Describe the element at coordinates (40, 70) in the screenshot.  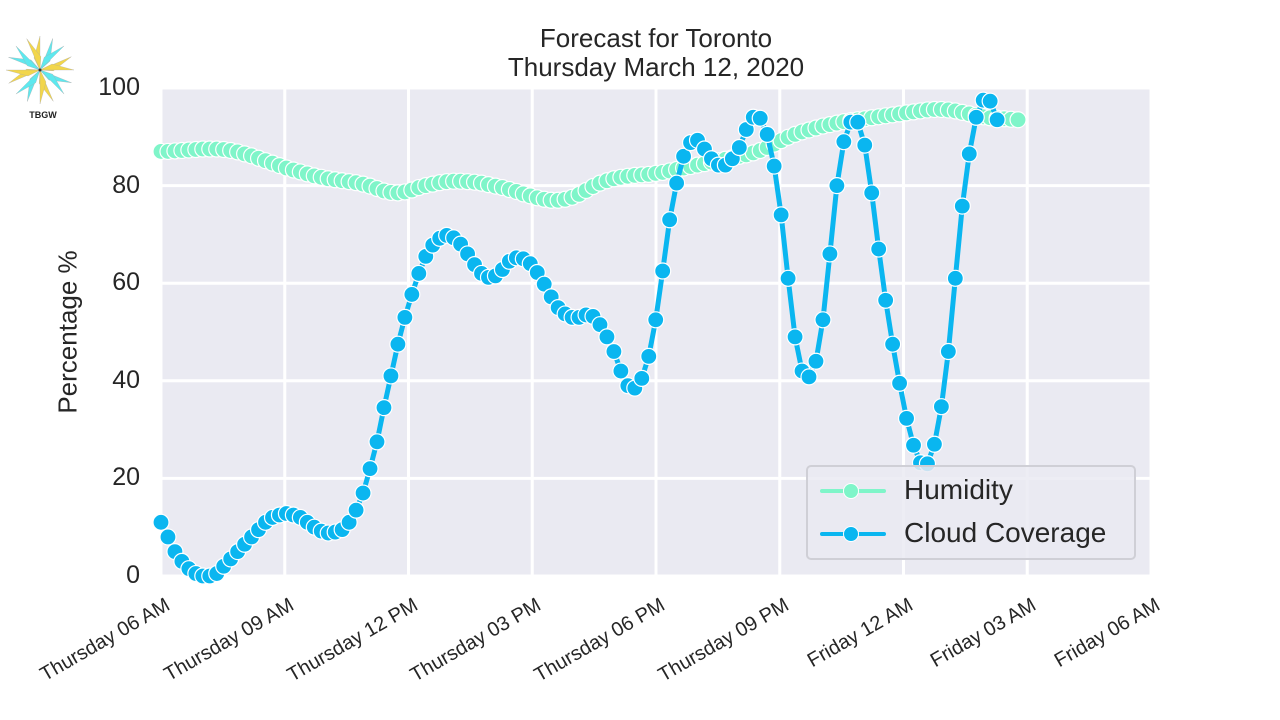
I see `star-compass-icon` at that location.